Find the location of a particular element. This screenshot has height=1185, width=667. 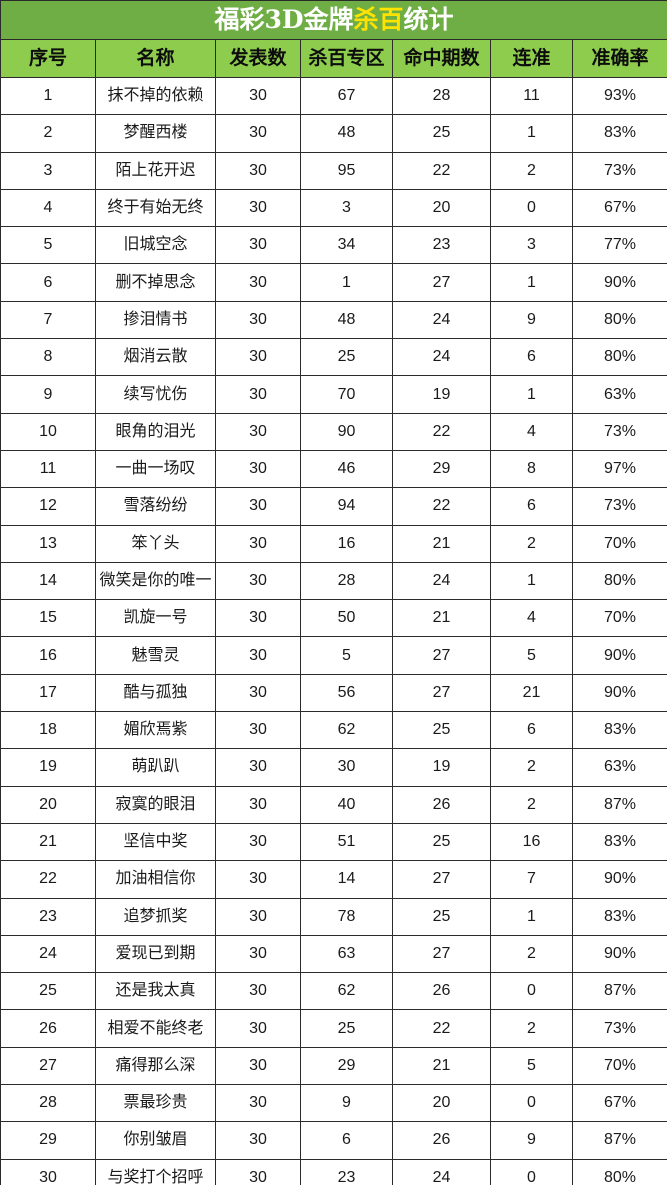

row-index: 20 is located at coordinates (48, 804).